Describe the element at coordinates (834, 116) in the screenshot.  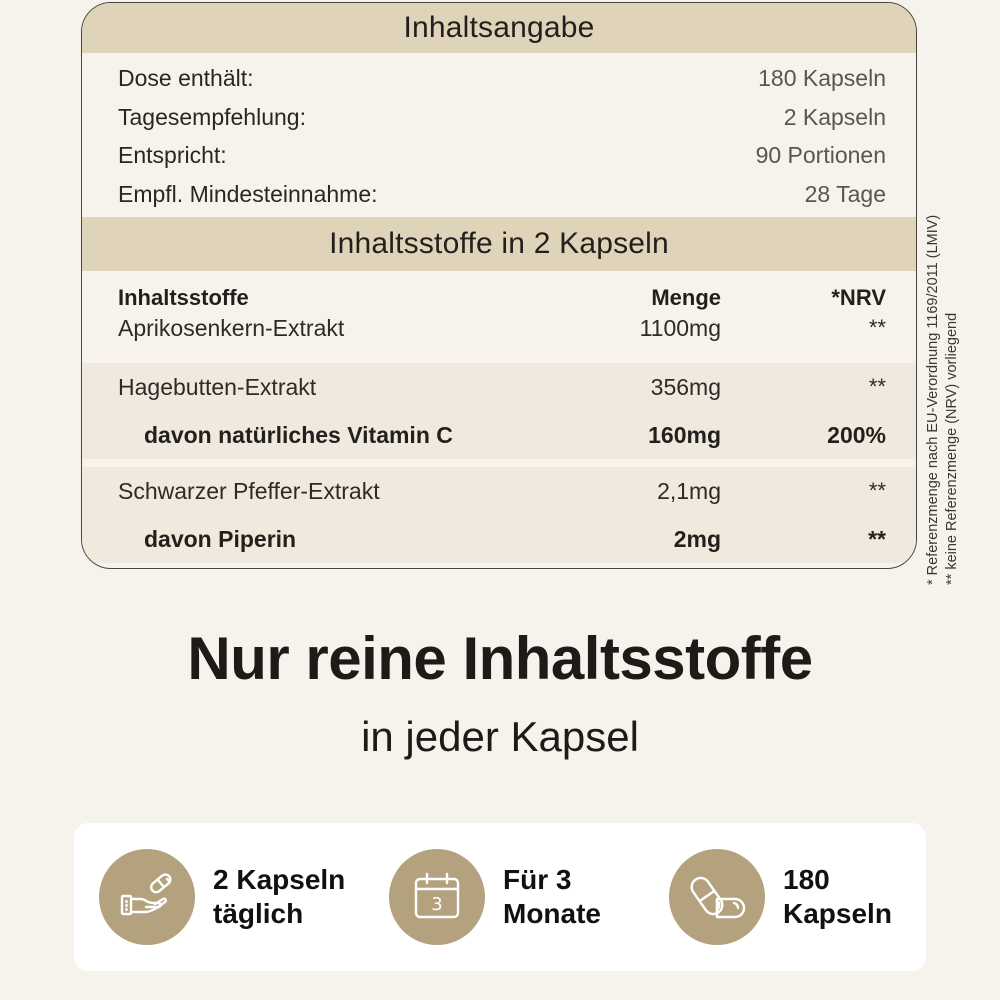
I see `summary-value: 2 Kapseln` at that location.